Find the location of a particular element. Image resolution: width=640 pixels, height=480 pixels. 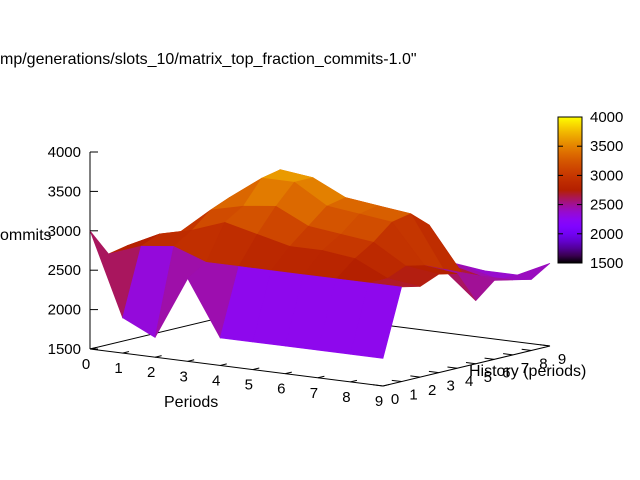

colorbar-ticks: 1500 2000 2500 3000 3500 4000 is located at coordinates (590, 190).